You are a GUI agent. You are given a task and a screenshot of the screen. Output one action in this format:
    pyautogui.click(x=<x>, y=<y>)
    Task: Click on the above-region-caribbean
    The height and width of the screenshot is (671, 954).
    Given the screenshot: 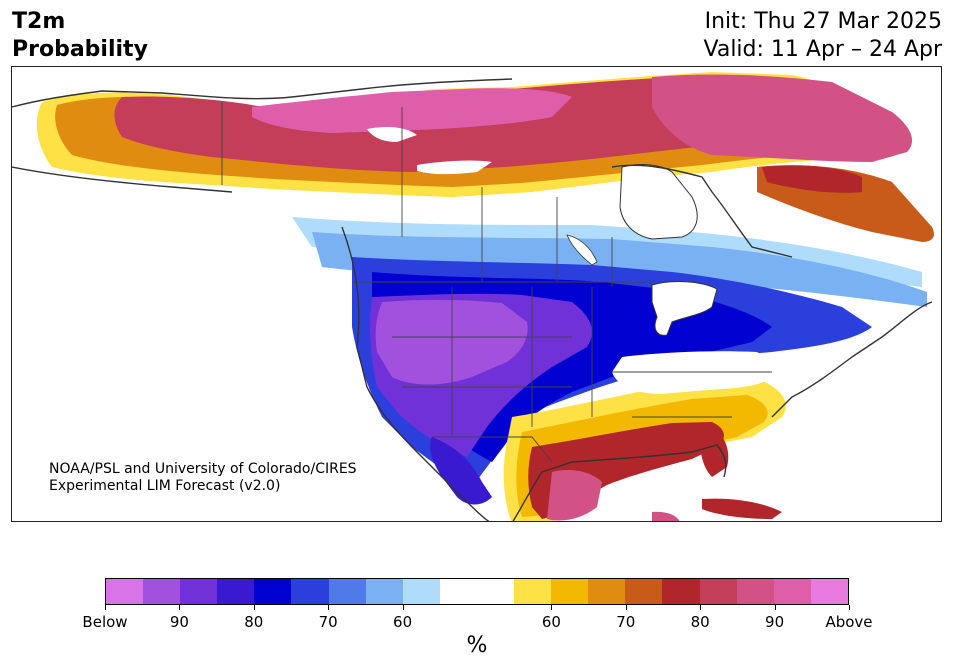 What is the action you would take?
    pyautogui.click(x=666, y=516)
    